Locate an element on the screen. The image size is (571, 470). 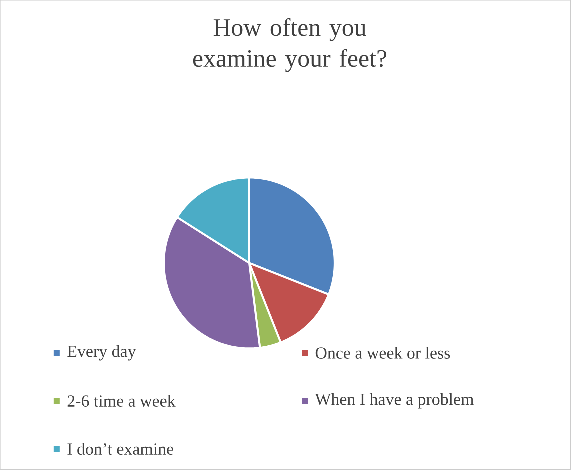
legend-label: 2-6 time a week is located at coordinates (122, 401).